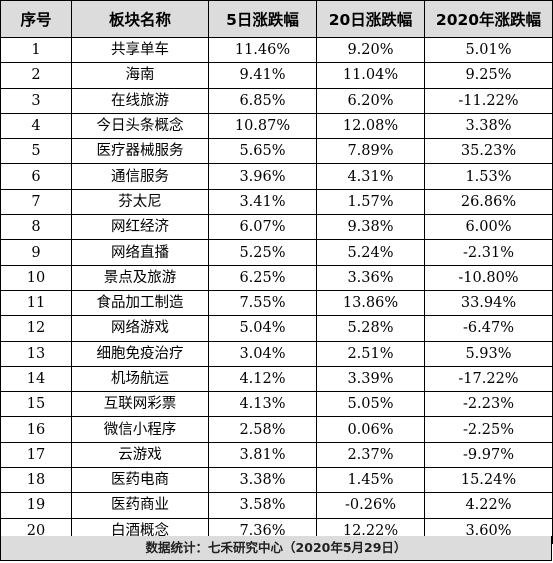 This screenshot has height=563, width=553. Describe the element at coordinates (36, 227) in the screenshot. I see `cell-rank: 8` at that location.